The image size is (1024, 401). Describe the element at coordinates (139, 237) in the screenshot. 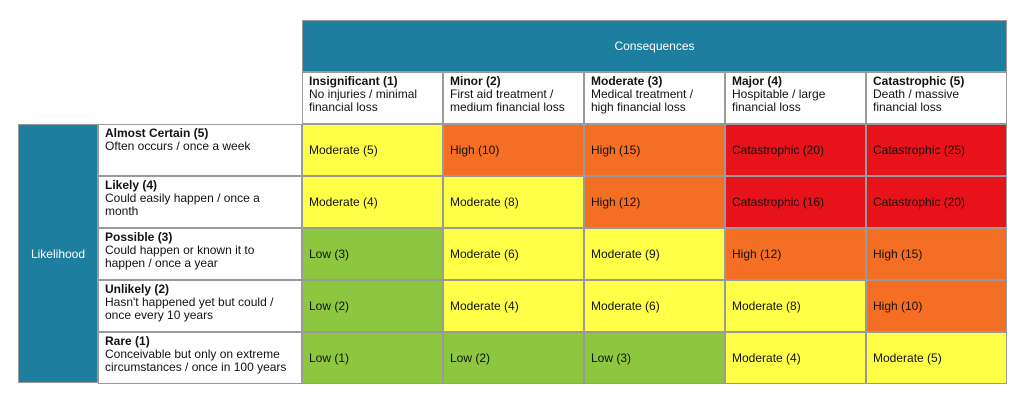

I see `row-title: Possible (3)` at that location.